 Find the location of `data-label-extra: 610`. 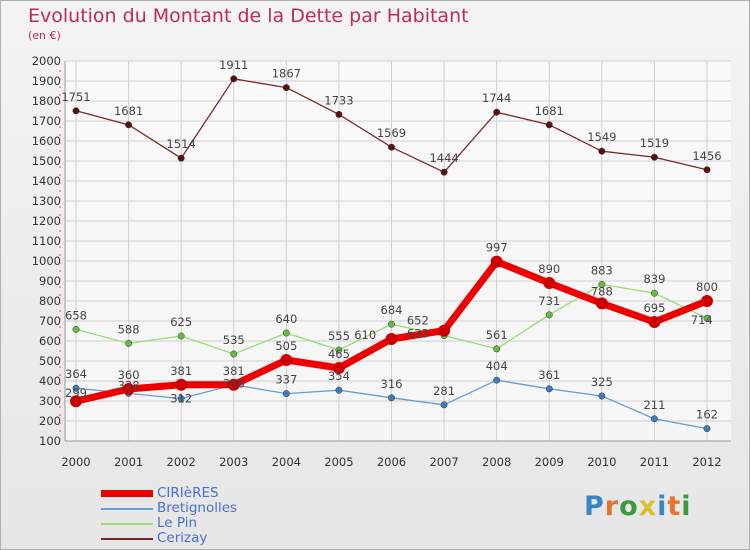

data-label-extra: 610 is located at coordinates (365, 335).